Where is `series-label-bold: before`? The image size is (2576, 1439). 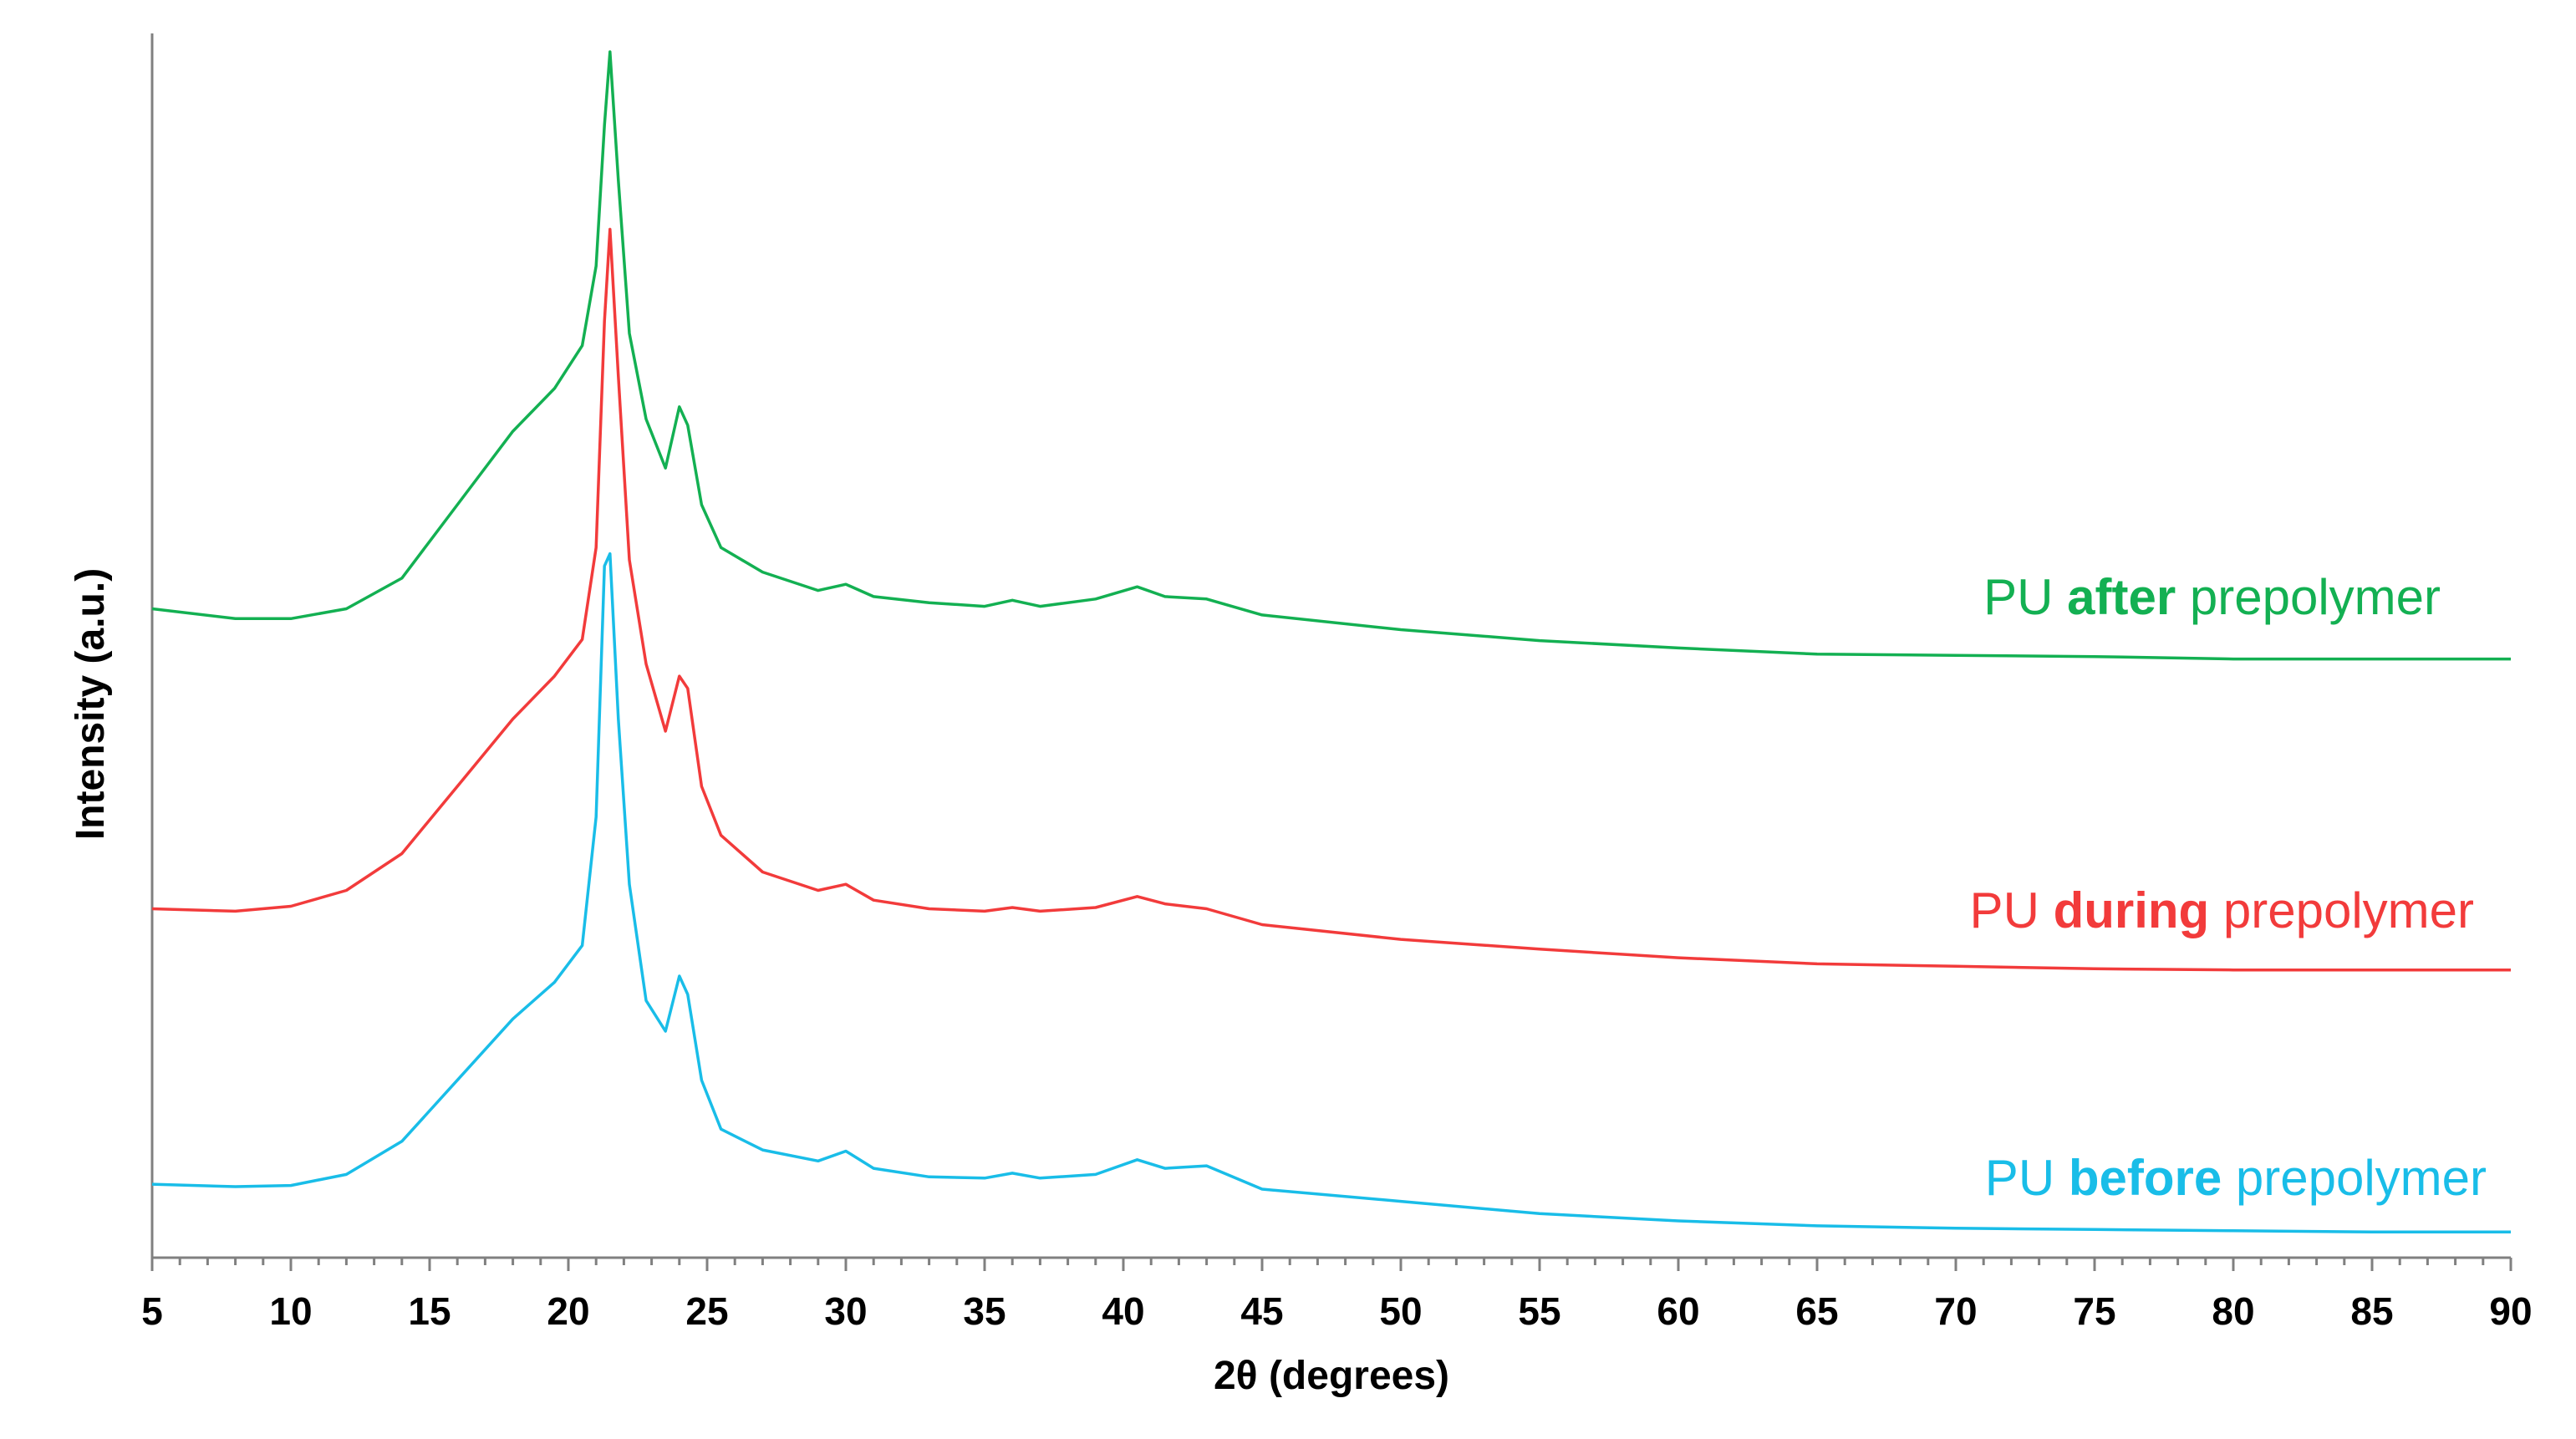
series-label-bold: before is located at coordinates (2145, 1178).